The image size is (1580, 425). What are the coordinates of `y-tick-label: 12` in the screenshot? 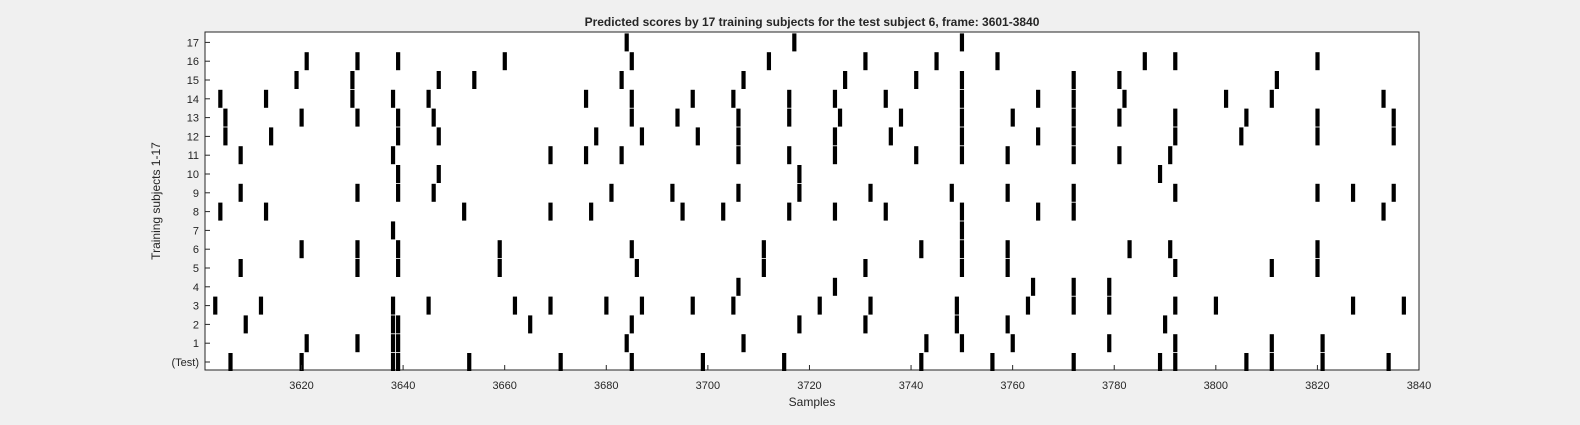 It's located at (193, 137).